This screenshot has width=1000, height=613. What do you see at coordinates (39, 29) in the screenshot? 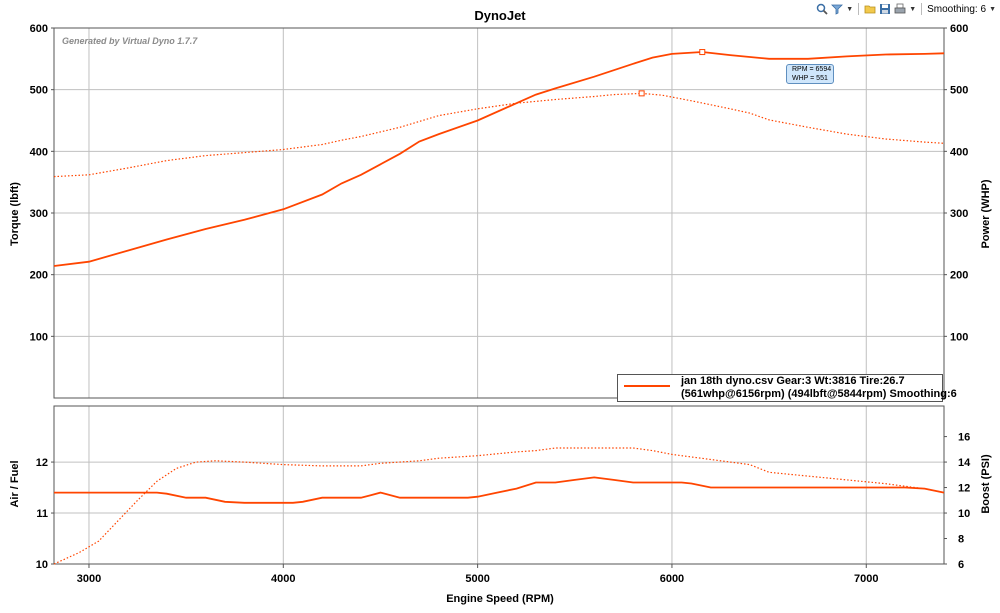
I see `y-tick-label-left: 600` at bounding box center [39, 29].